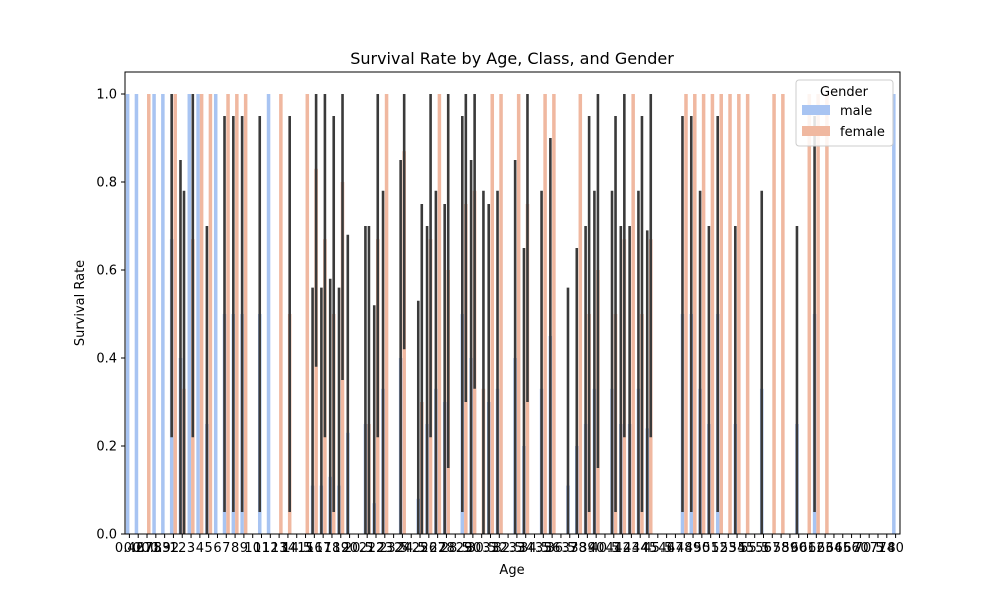 This screenshot has height=600, width=1000. What do you see at coordinates (517, 548) in the screenshot?
I see `x-tick-label: 33` at bounding box center [517, 548].